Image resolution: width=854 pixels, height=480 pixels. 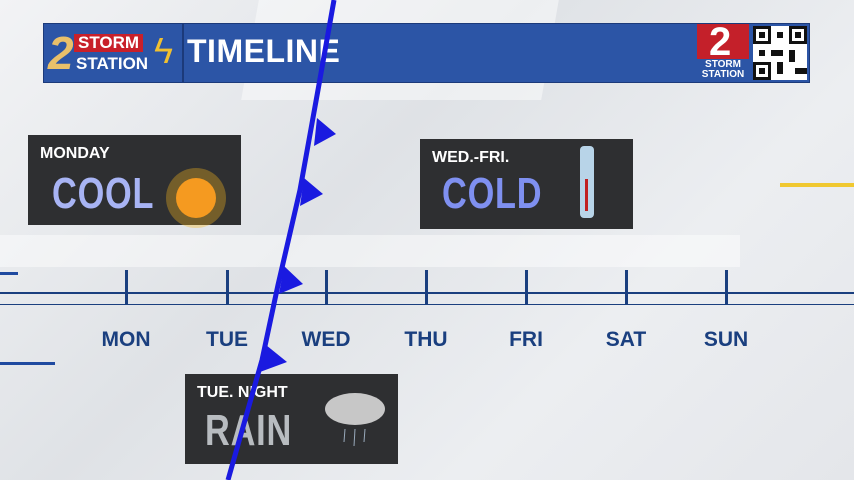 I want to click on page-title: TIMELINE, so click(x=264, y=51).